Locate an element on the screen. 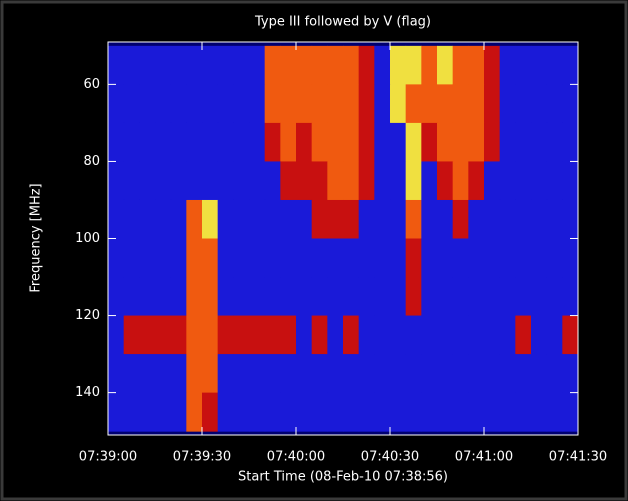  y-tick-label: 140 is located at coordinates (87, 392).